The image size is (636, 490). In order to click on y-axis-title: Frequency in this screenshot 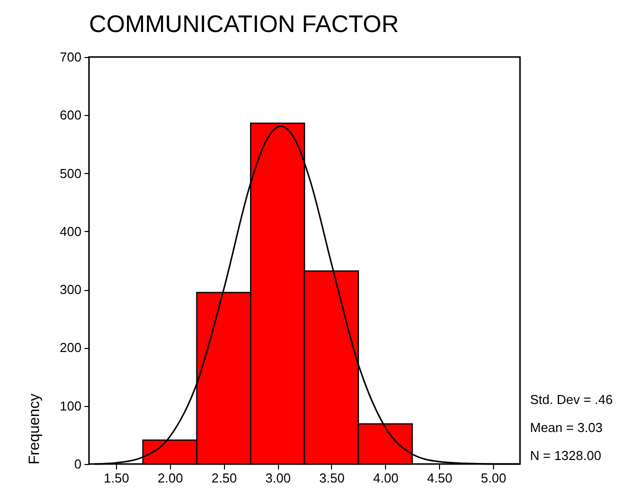, I will do `click(34, 428)`.